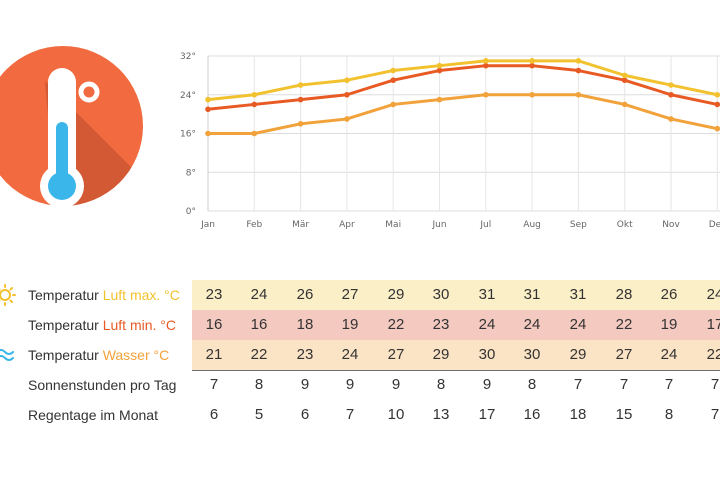 Image resolution: width=720 pixels, height=500 pixels. I want to click on y-tick-label: 24°, so click(188, 96).